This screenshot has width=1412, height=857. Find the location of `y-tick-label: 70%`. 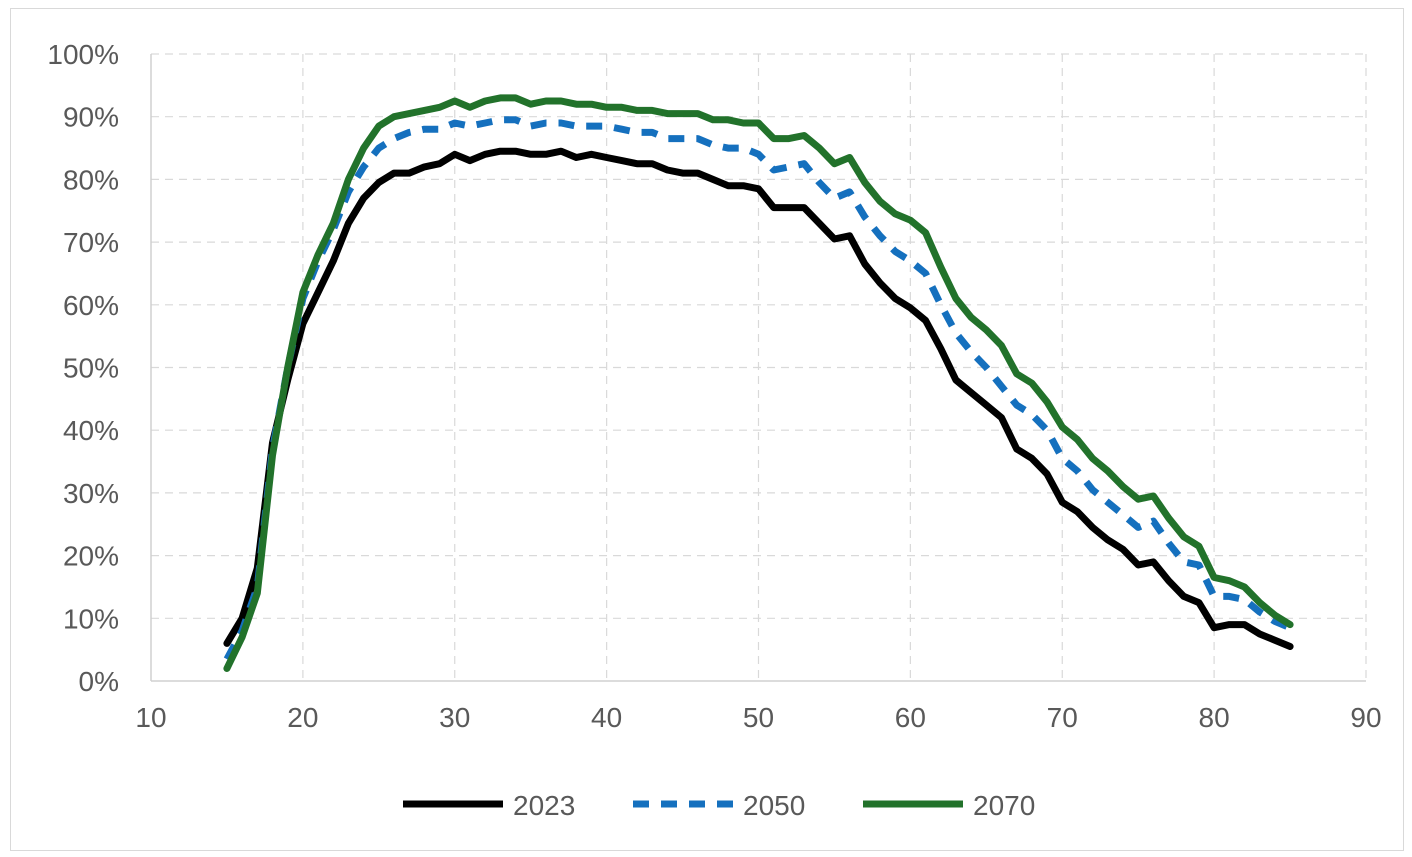

y-tick-label: 70% is located at coordinates (91, 242).